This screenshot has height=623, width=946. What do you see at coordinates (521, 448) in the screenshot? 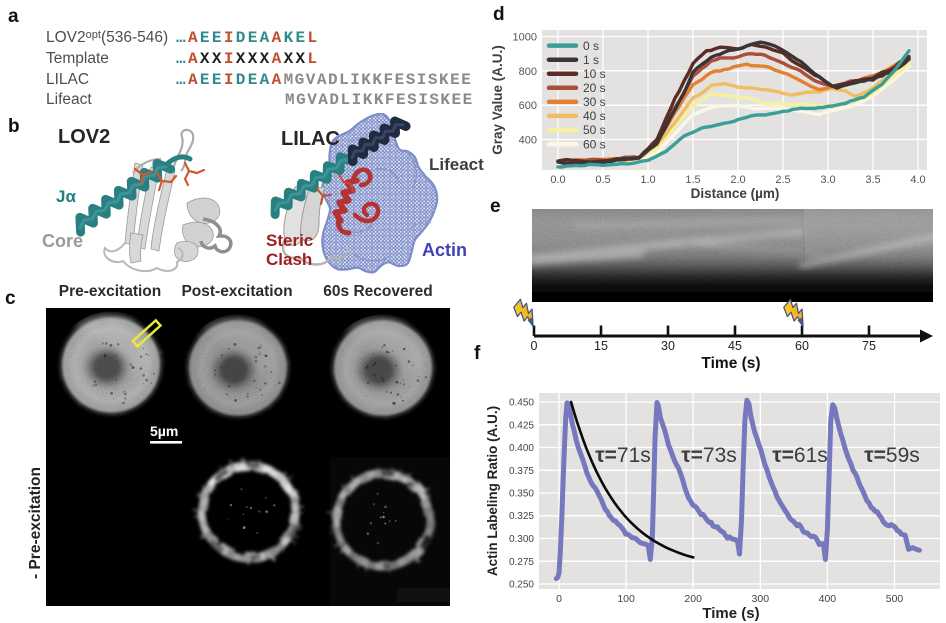
I see `svg-text: 0.400` at bounding box center [521, 448].